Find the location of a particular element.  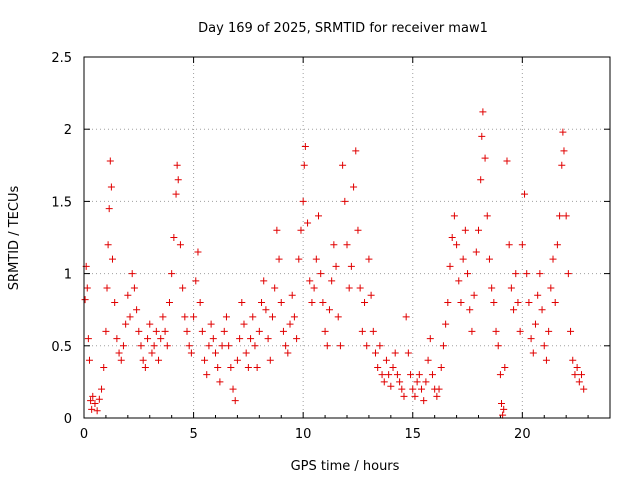

x-tick-label: 10 is located at coordinates (303, 434).